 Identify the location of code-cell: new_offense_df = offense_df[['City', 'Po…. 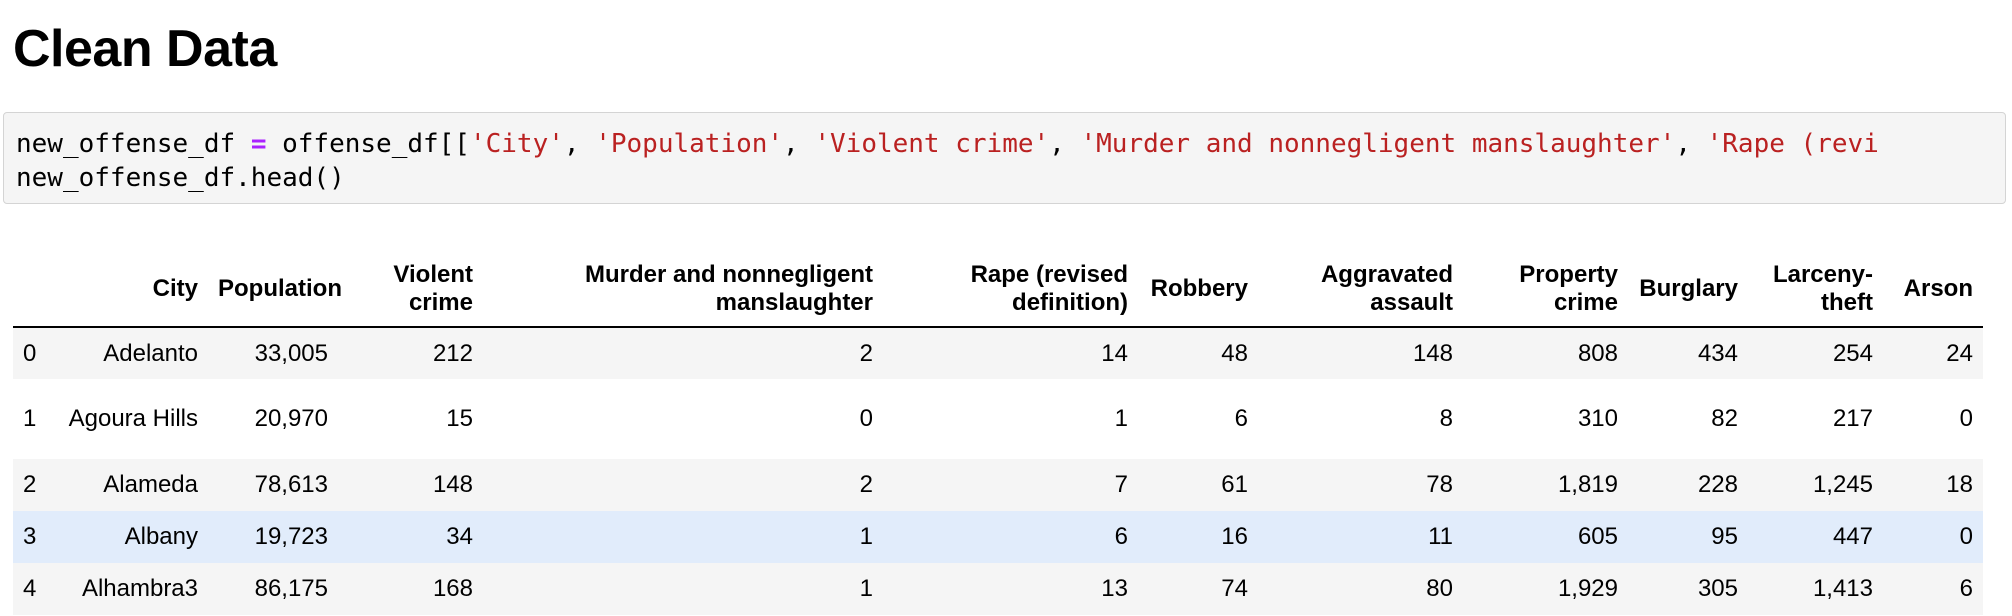
(1004, 158).